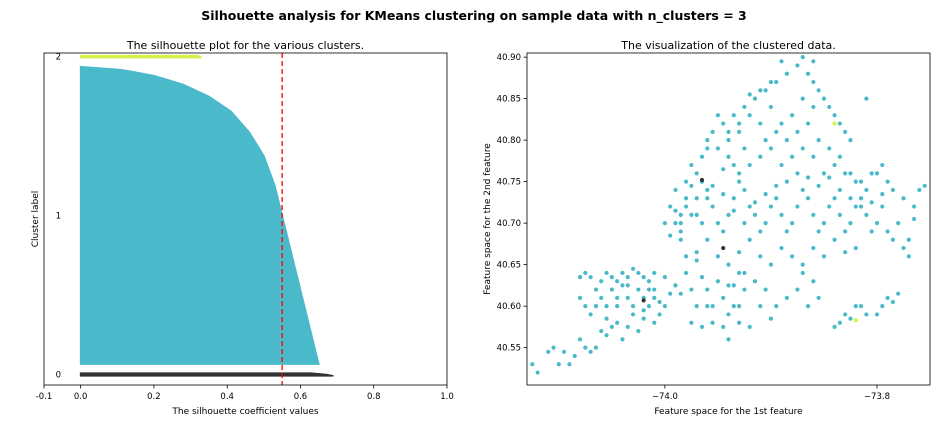 The image size is (948, 426). Describe the element at coordinates (154, 397) in the screenshot. I see `silhouette-xtick-label: 0.2` at that location.